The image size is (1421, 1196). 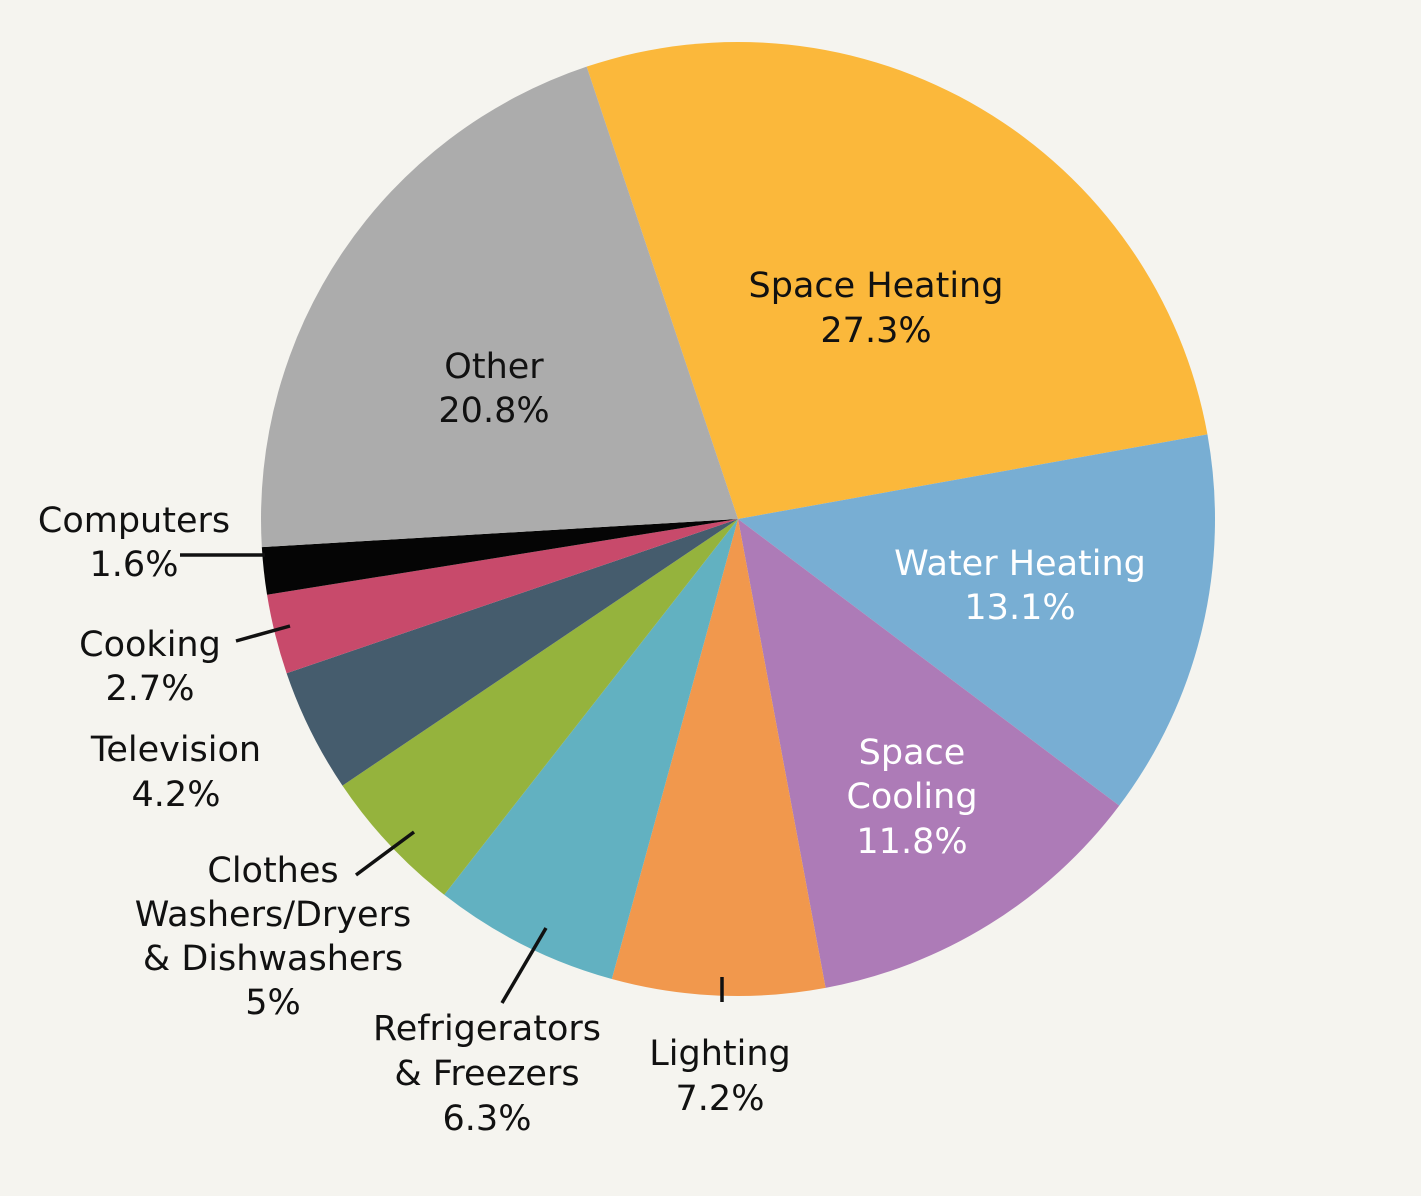 What do you see at coordinates (487, 1119) in the screenshot?
I see `slice-value-refrigerators-and-freezers: 6.3%` at bounding box center [487, 1119].